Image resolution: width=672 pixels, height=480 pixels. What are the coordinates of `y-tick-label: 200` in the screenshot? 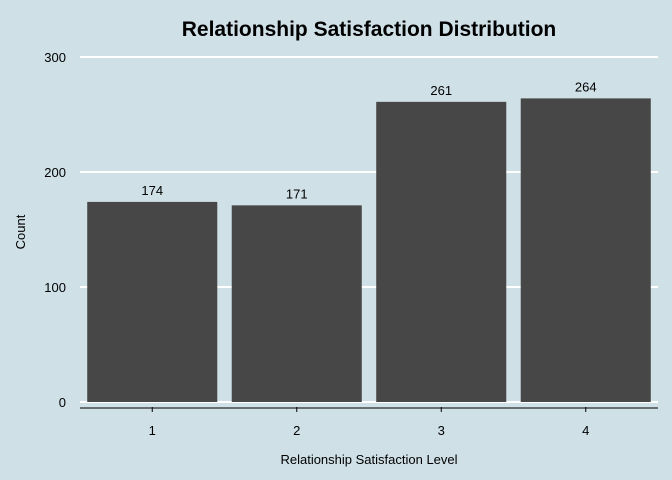 It's located at (55, 172).